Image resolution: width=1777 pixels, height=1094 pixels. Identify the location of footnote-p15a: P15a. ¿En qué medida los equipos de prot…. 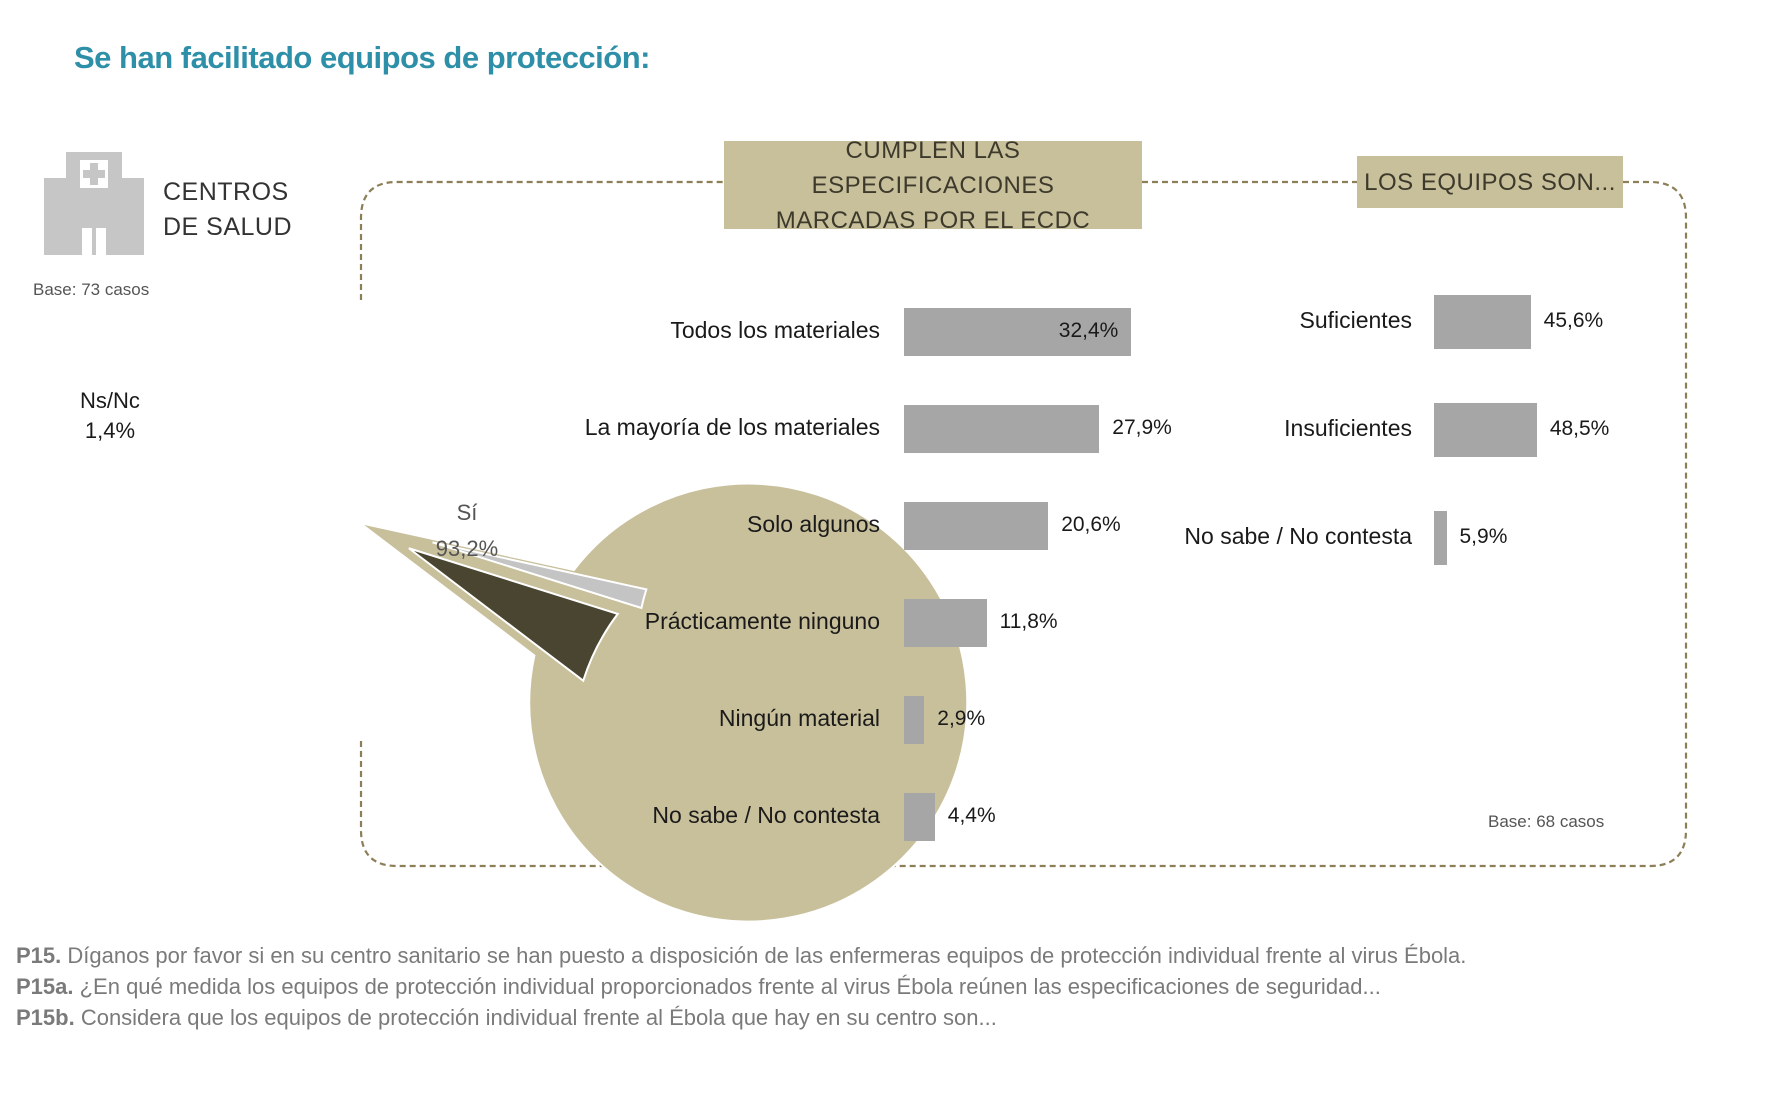
(741, 986).